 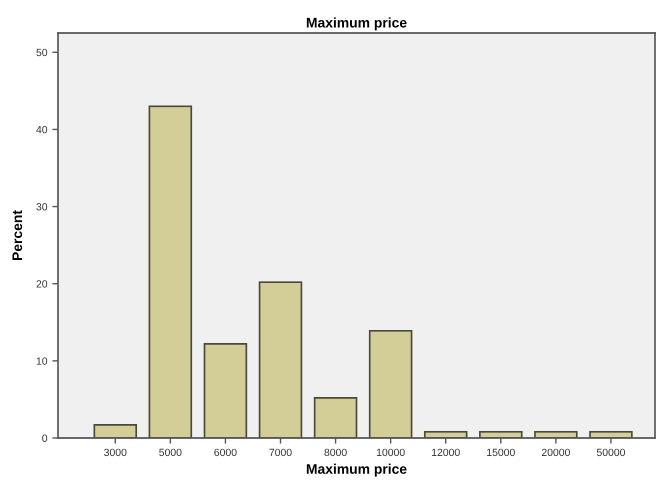 I want to click on x-tick-label: 8000, so click(x=335, y=452).